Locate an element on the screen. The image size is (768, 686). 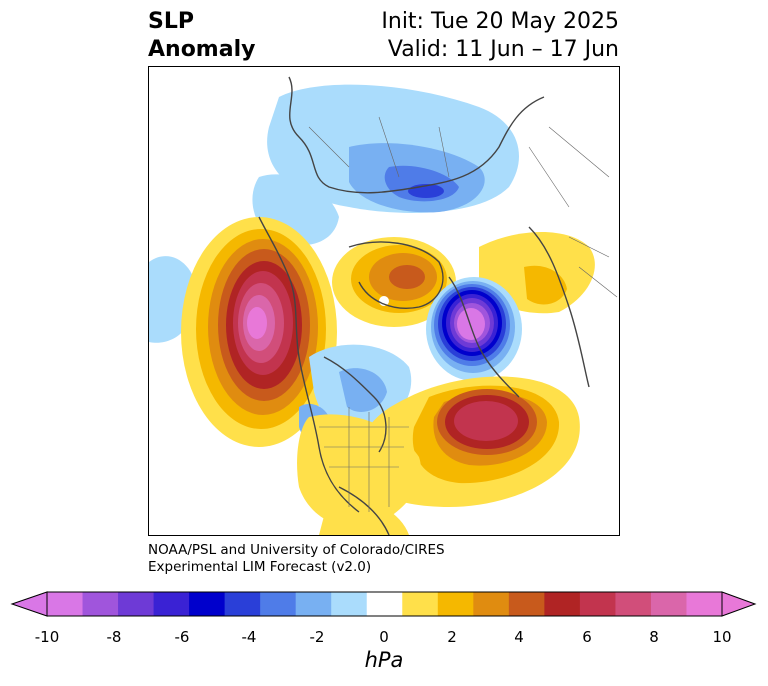
north-atlantic-high-contours is located at coordinates (438, 455).